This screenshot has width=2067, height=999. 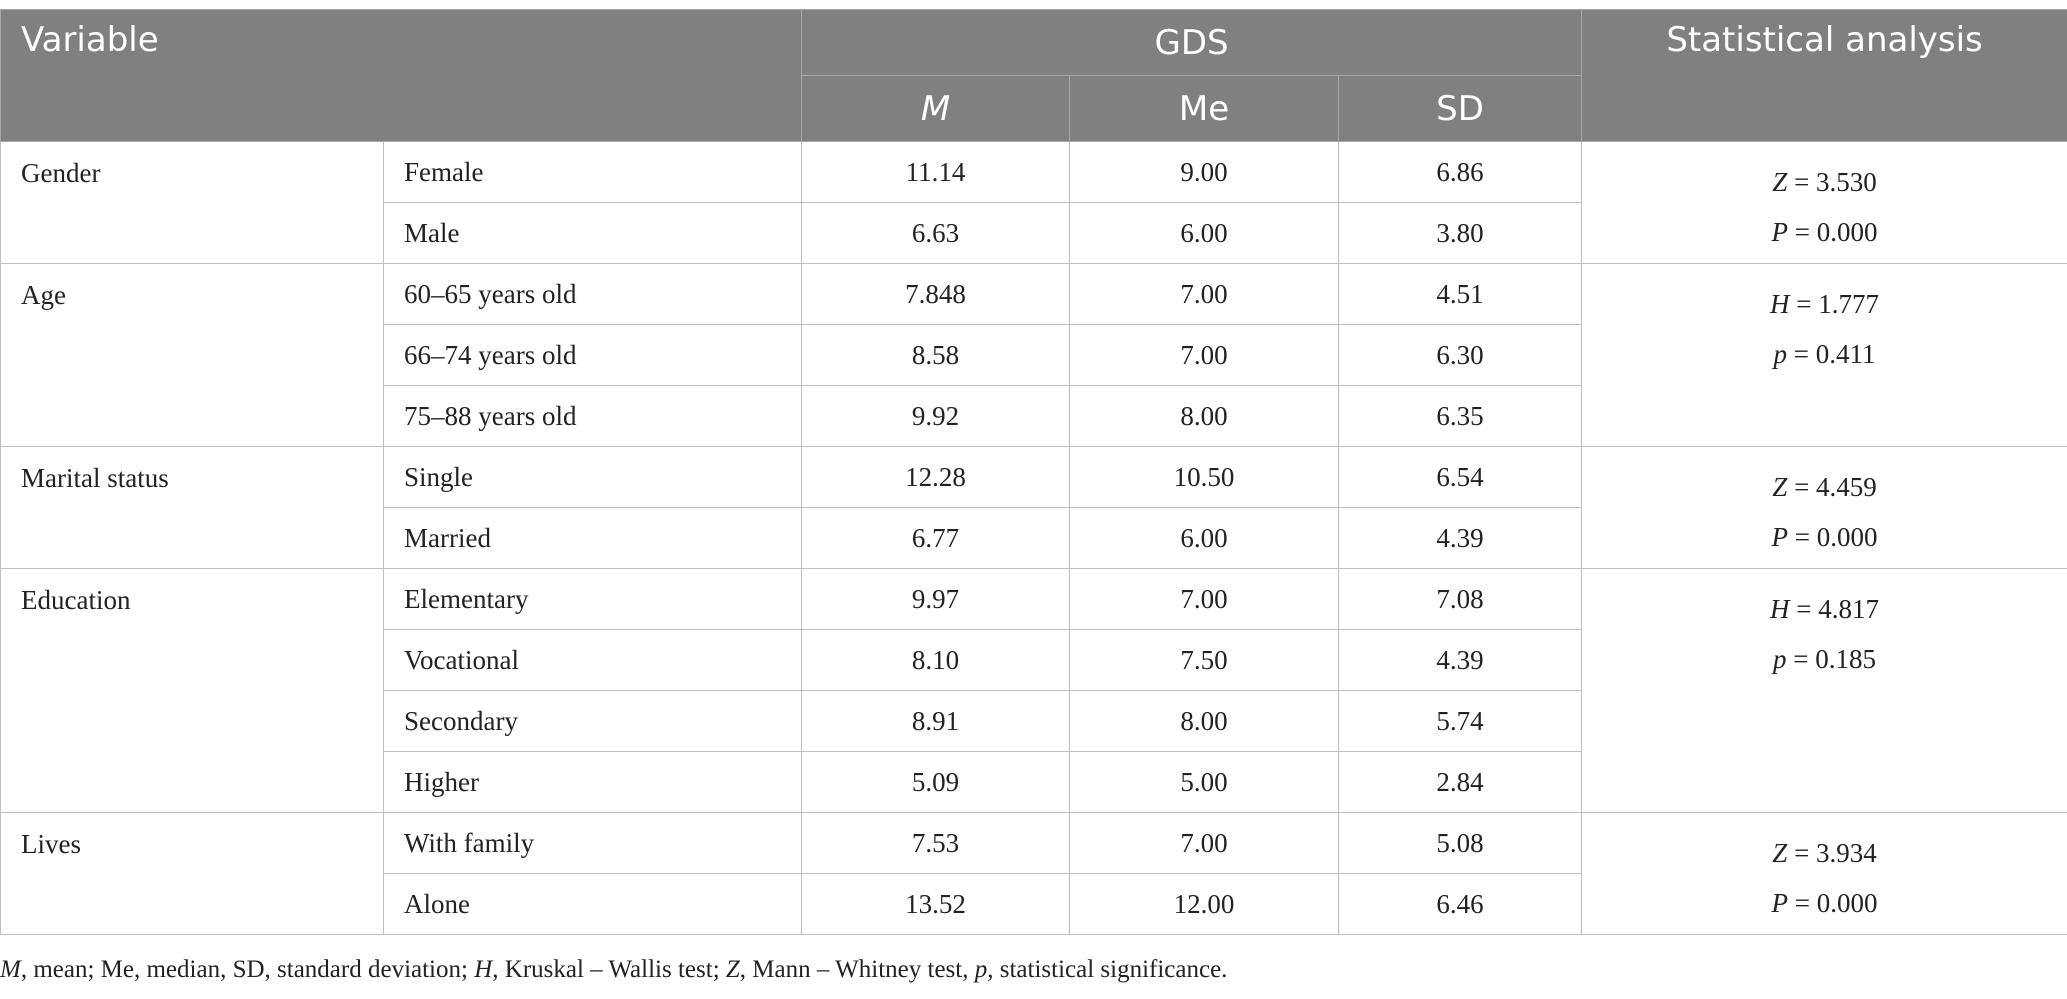 I want to click on median-cell: 10.50, so click(x=1204, y=477).